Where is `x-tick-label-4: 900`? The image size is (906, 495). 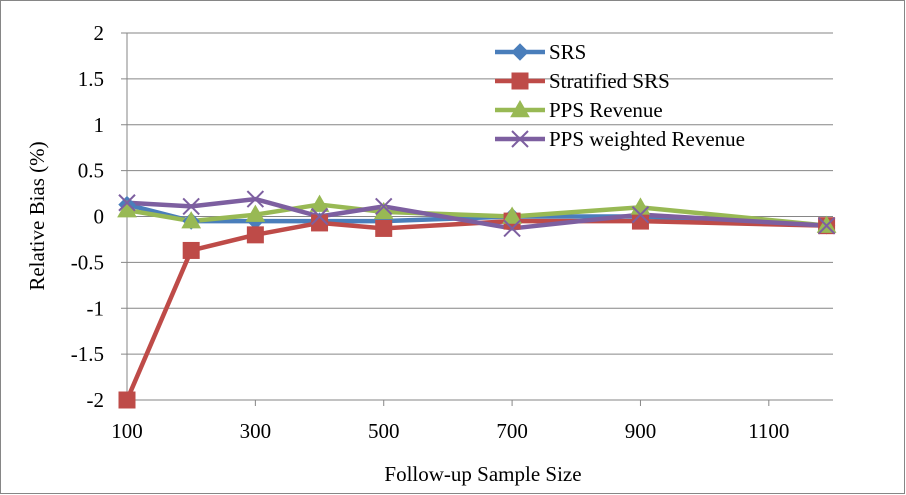 x-tick-label-4: 900 is located at coordinates (641, 431).